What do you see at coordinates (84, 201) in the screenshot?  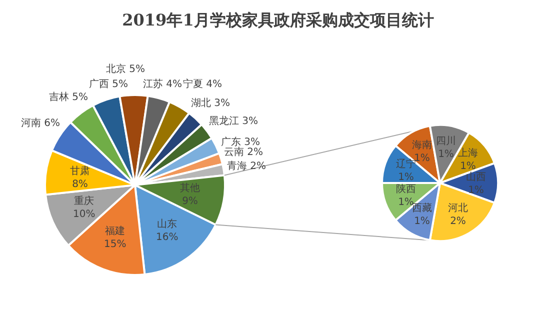 I see `slice-label: 重庆` at bounding box center [84, 201].